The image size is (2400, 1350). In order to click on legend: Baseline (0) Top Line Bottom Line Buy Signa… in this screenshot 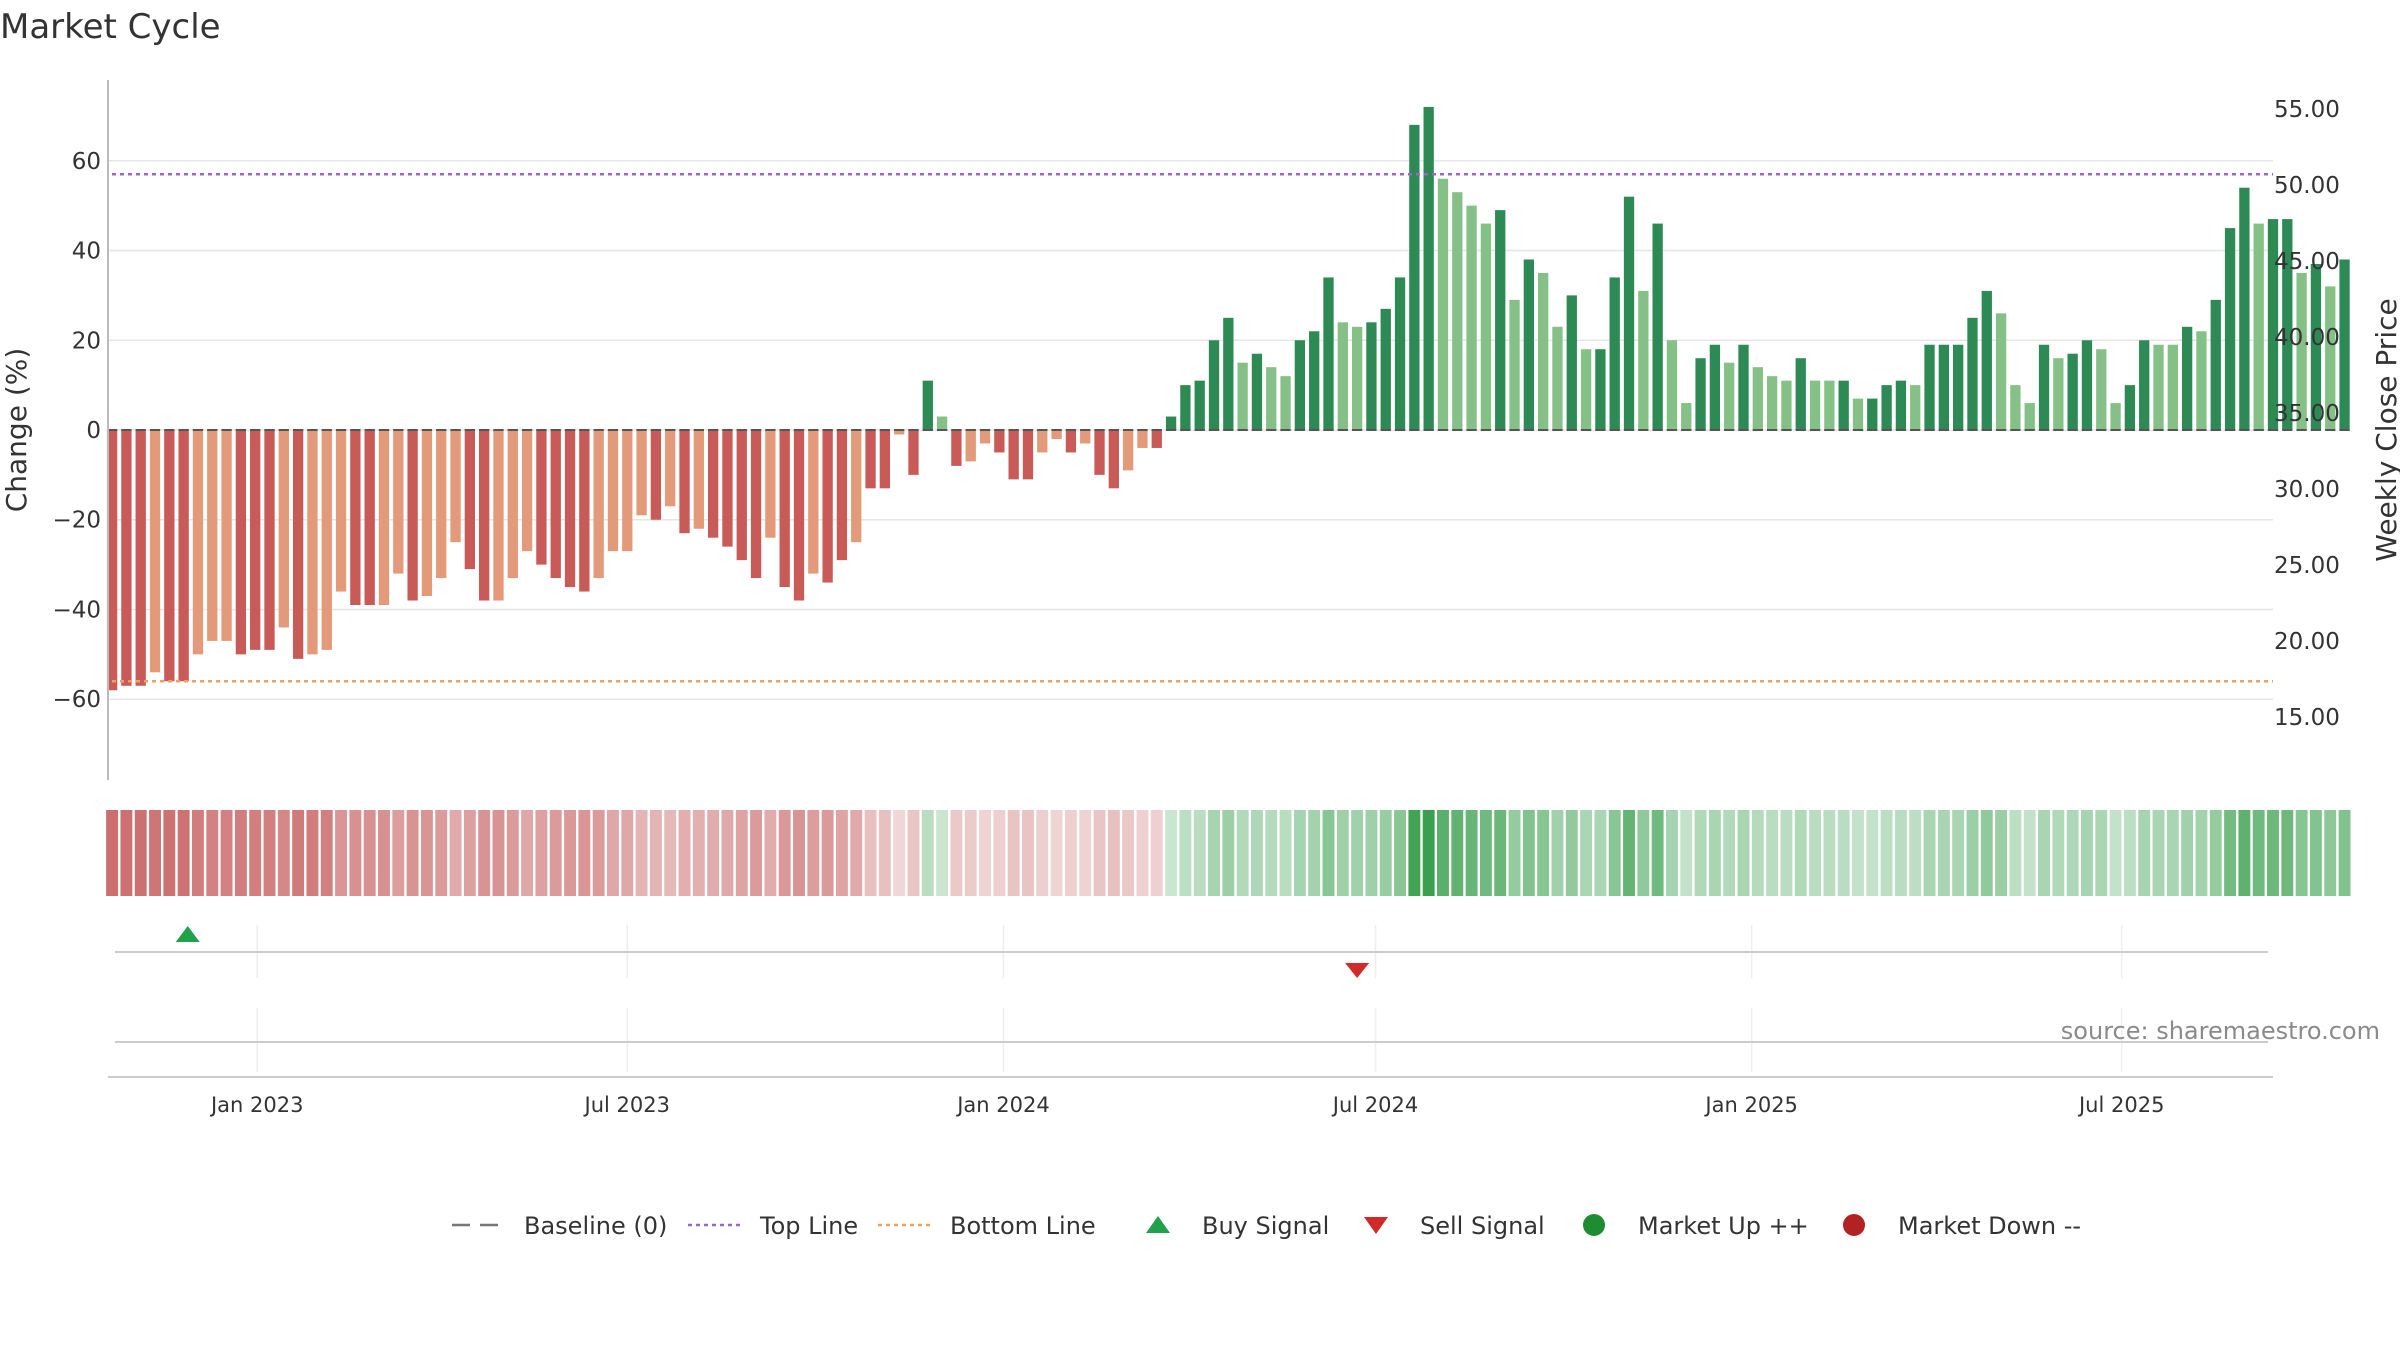, I will do `click(1266, 1226)`.